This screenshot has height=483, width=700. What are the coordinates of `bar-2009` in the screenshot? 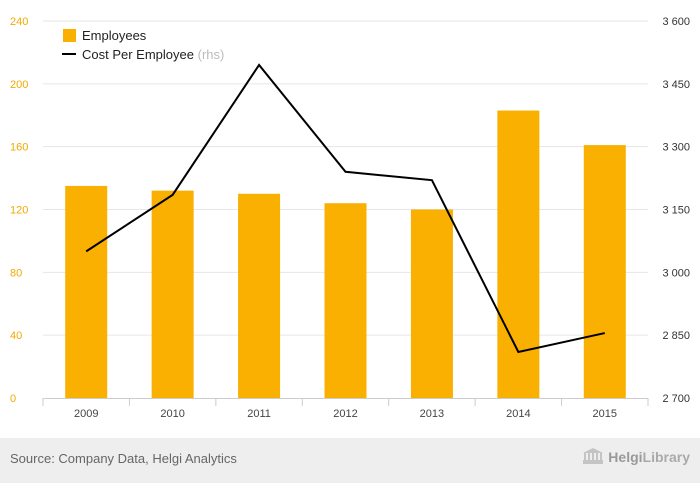 It's located at (86, 291).